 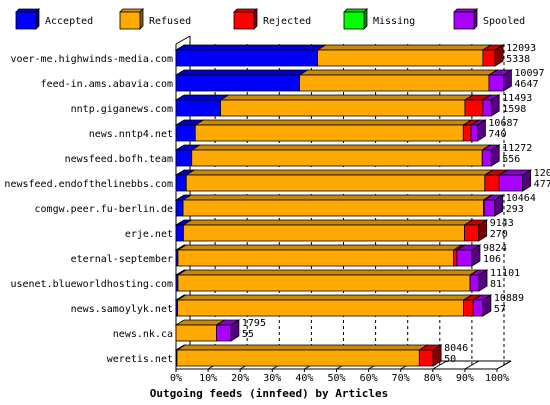 What do you see at coordinates (504, 21) in the screenshot?
I see `legend-label: Spooled` at bounding box center [504, 21].